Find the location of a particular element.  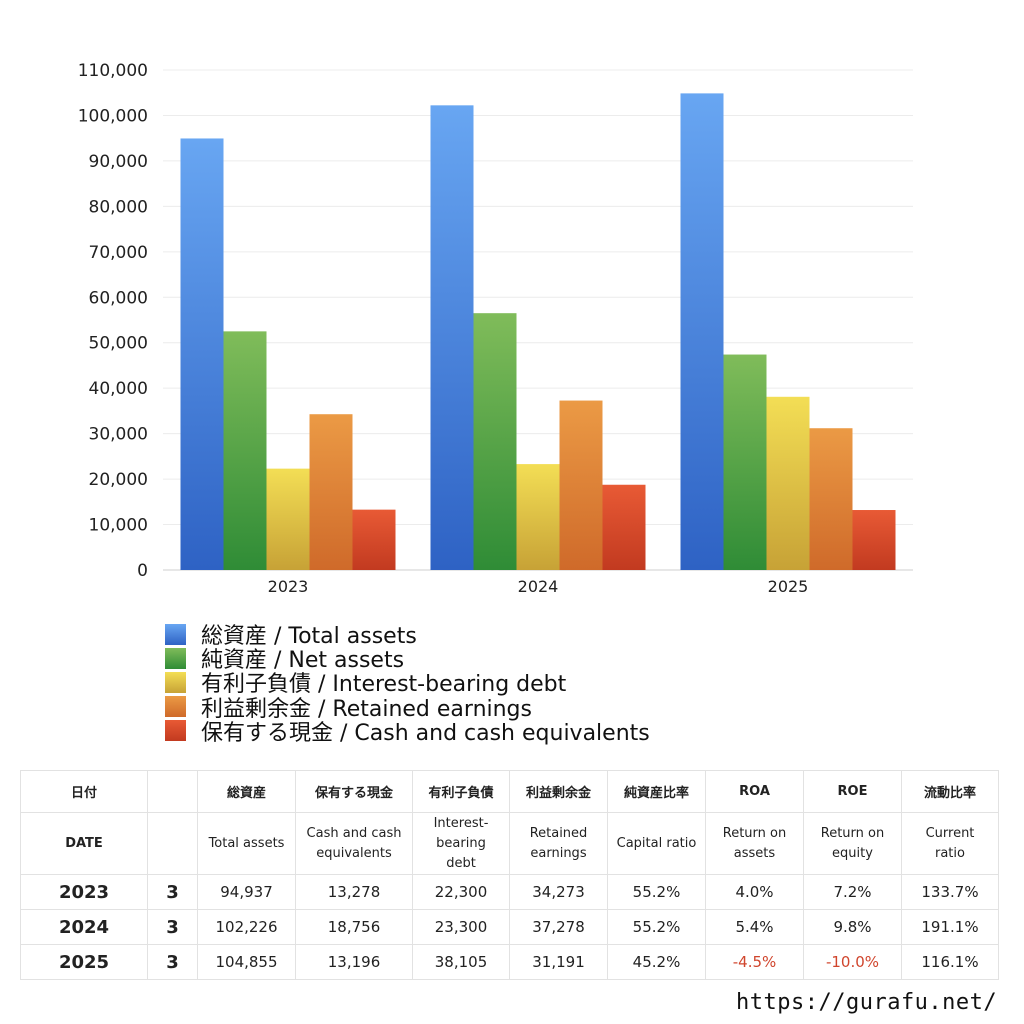

x-tick-label: 2024 is located at coordinates (538, 586).